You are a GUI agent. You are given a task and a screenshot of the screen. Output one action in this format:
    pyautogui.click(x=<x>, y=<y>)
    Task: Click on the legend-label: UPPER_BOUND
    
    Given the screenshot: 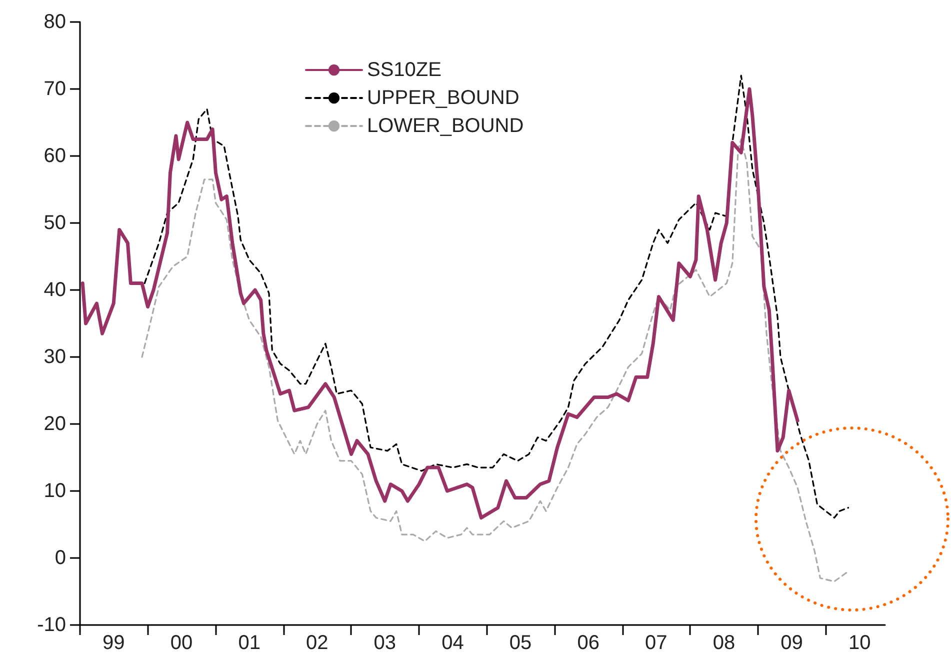 What is the action you would take?
    pyautogui.click(x=443, y=98)
    